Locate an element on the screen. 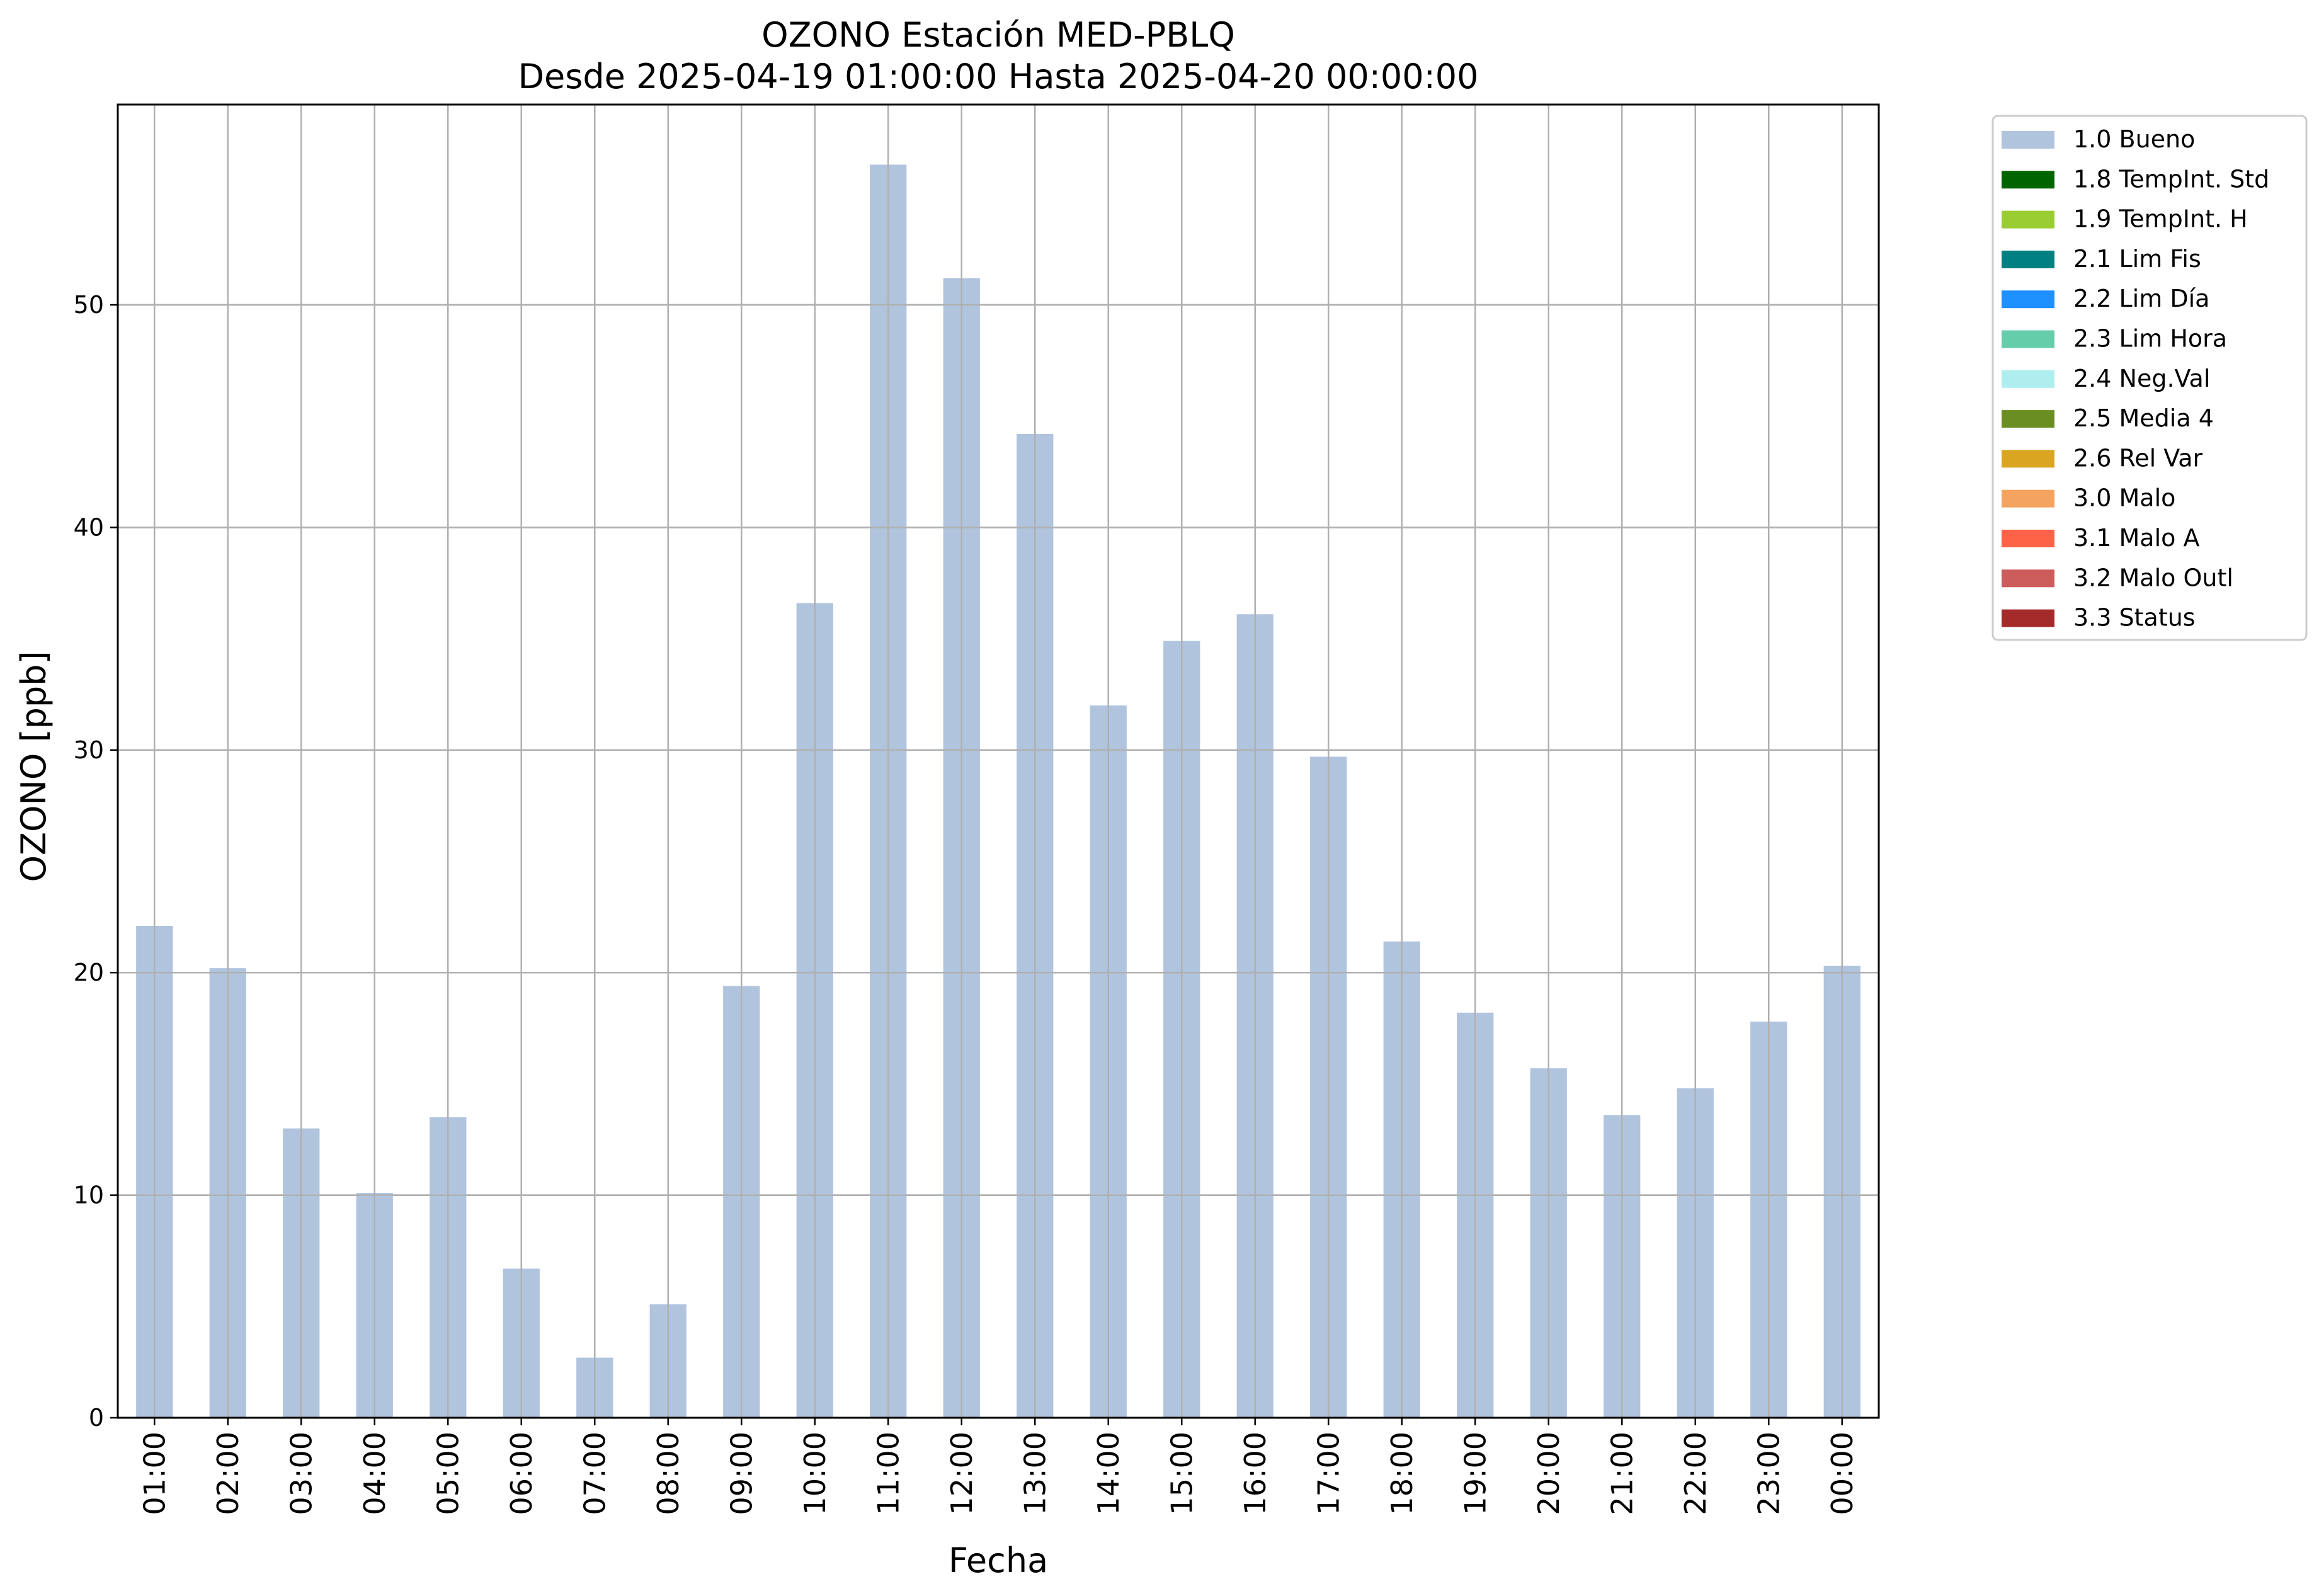 This screenshot has height=1596, width=2319. legend-label: 1.8 TempInt. Std is located at coordinates (2171, 179).